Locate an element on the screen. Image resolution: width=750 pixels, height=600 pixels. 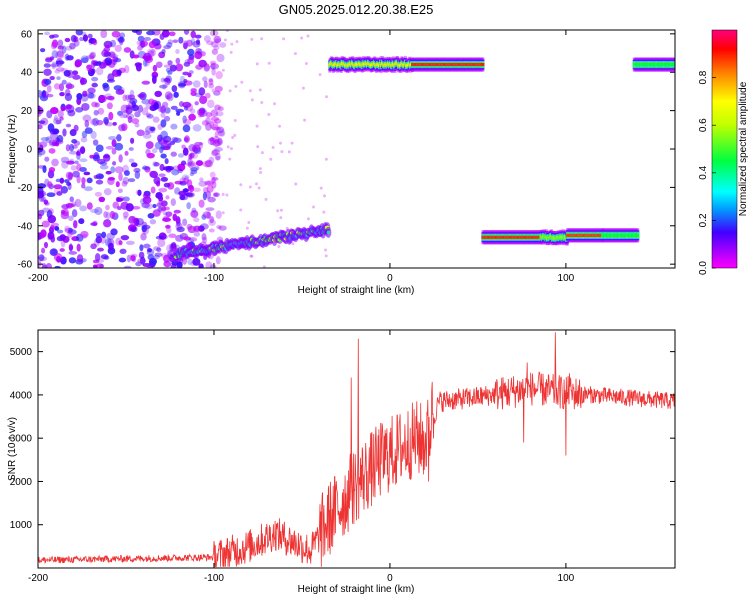
spectrogram-ylabel: Frequency (Hz) is located at coordinates (12, 149).